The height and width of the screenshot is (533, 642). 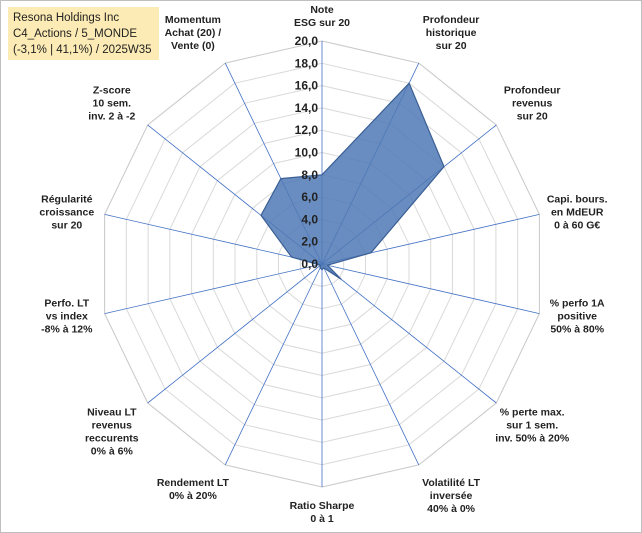 I want to click on series-layer, so click(x=352, y=181).